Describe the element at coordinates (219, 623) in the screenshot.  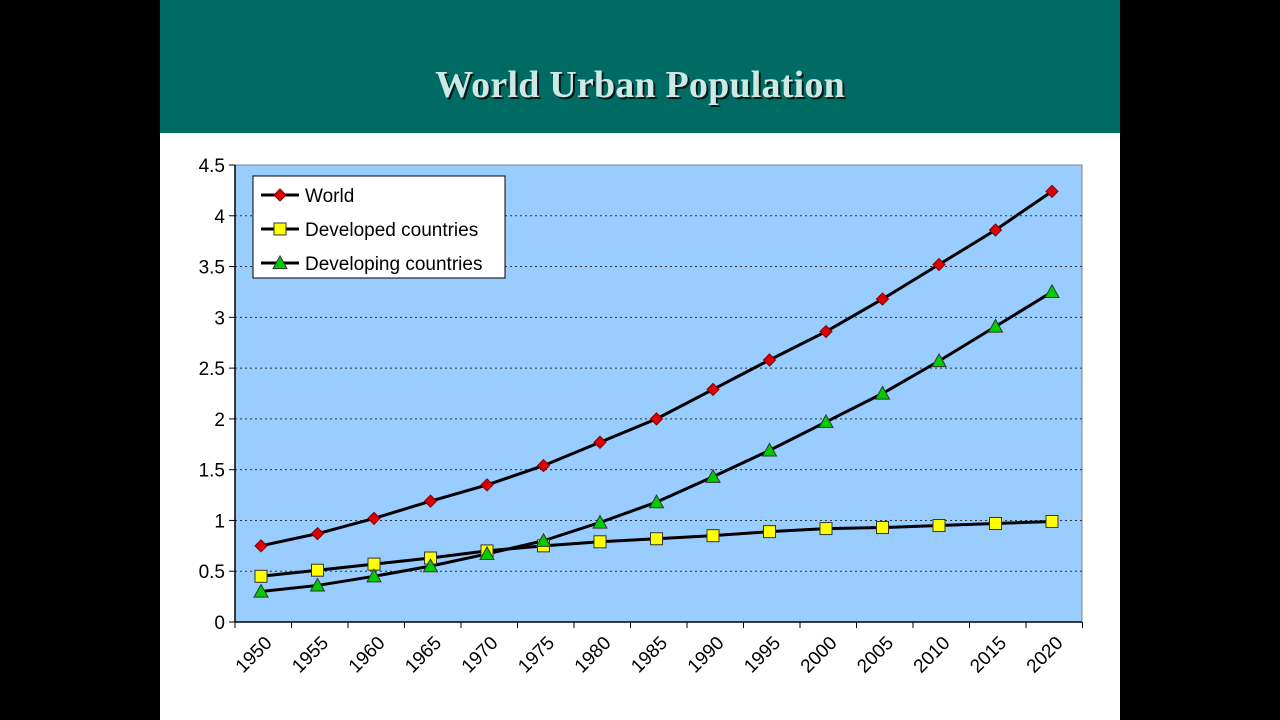
I see `y-tick-label: 0` at that location.